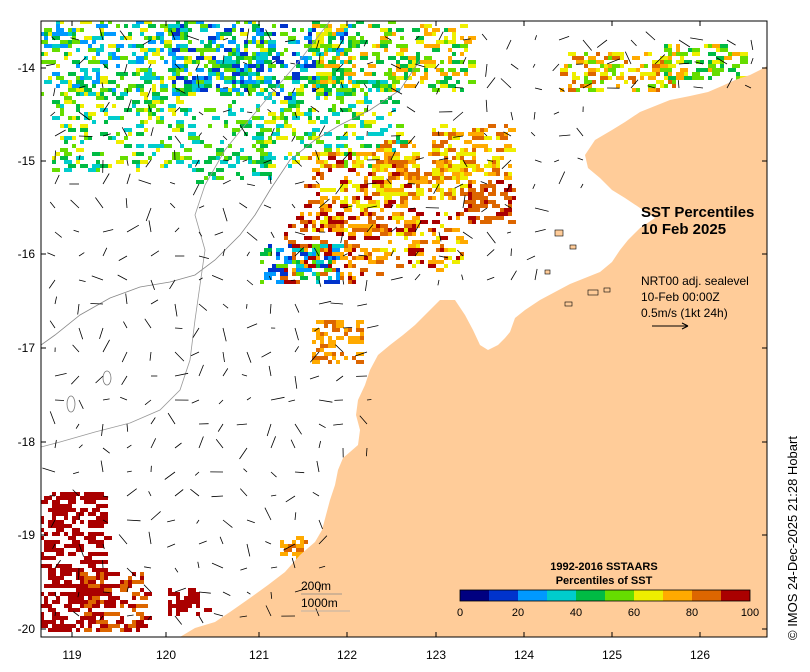 The width and height of the screenshot is (810, 672). I want to click on current-note-line1: NRT00 adj. sealevel, so click(695, 281).